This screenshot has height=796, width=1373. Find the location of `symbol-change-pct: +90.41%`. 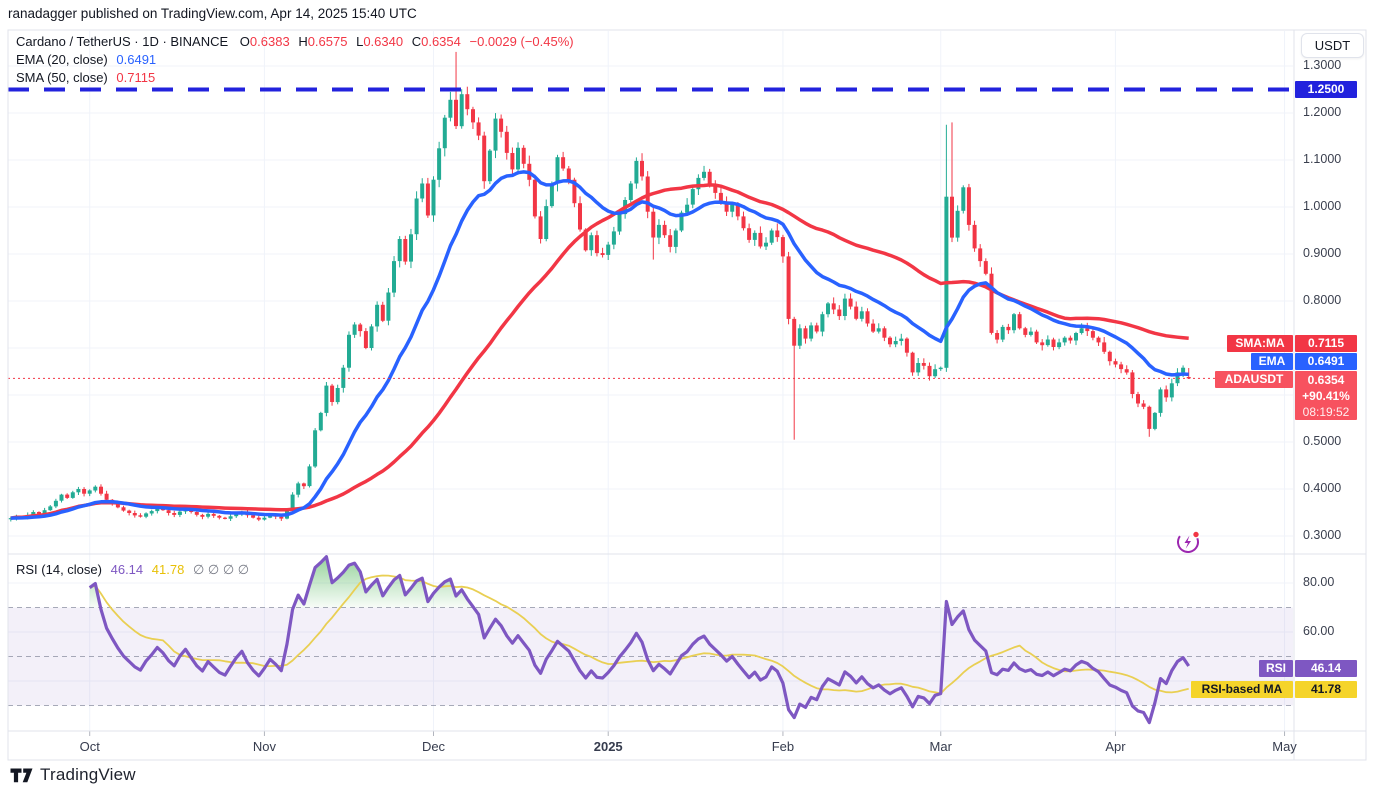

symbol-change-pct: +90.41% is located at coordinates (1326, 396).